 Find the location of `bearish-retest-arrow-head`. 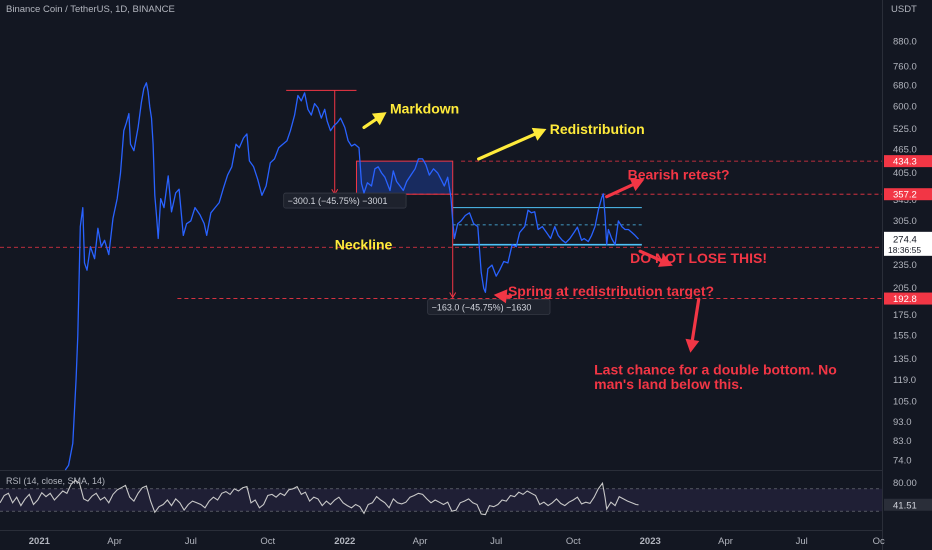

bearish-retest-arrow-head is located at coordinates (637, 185).